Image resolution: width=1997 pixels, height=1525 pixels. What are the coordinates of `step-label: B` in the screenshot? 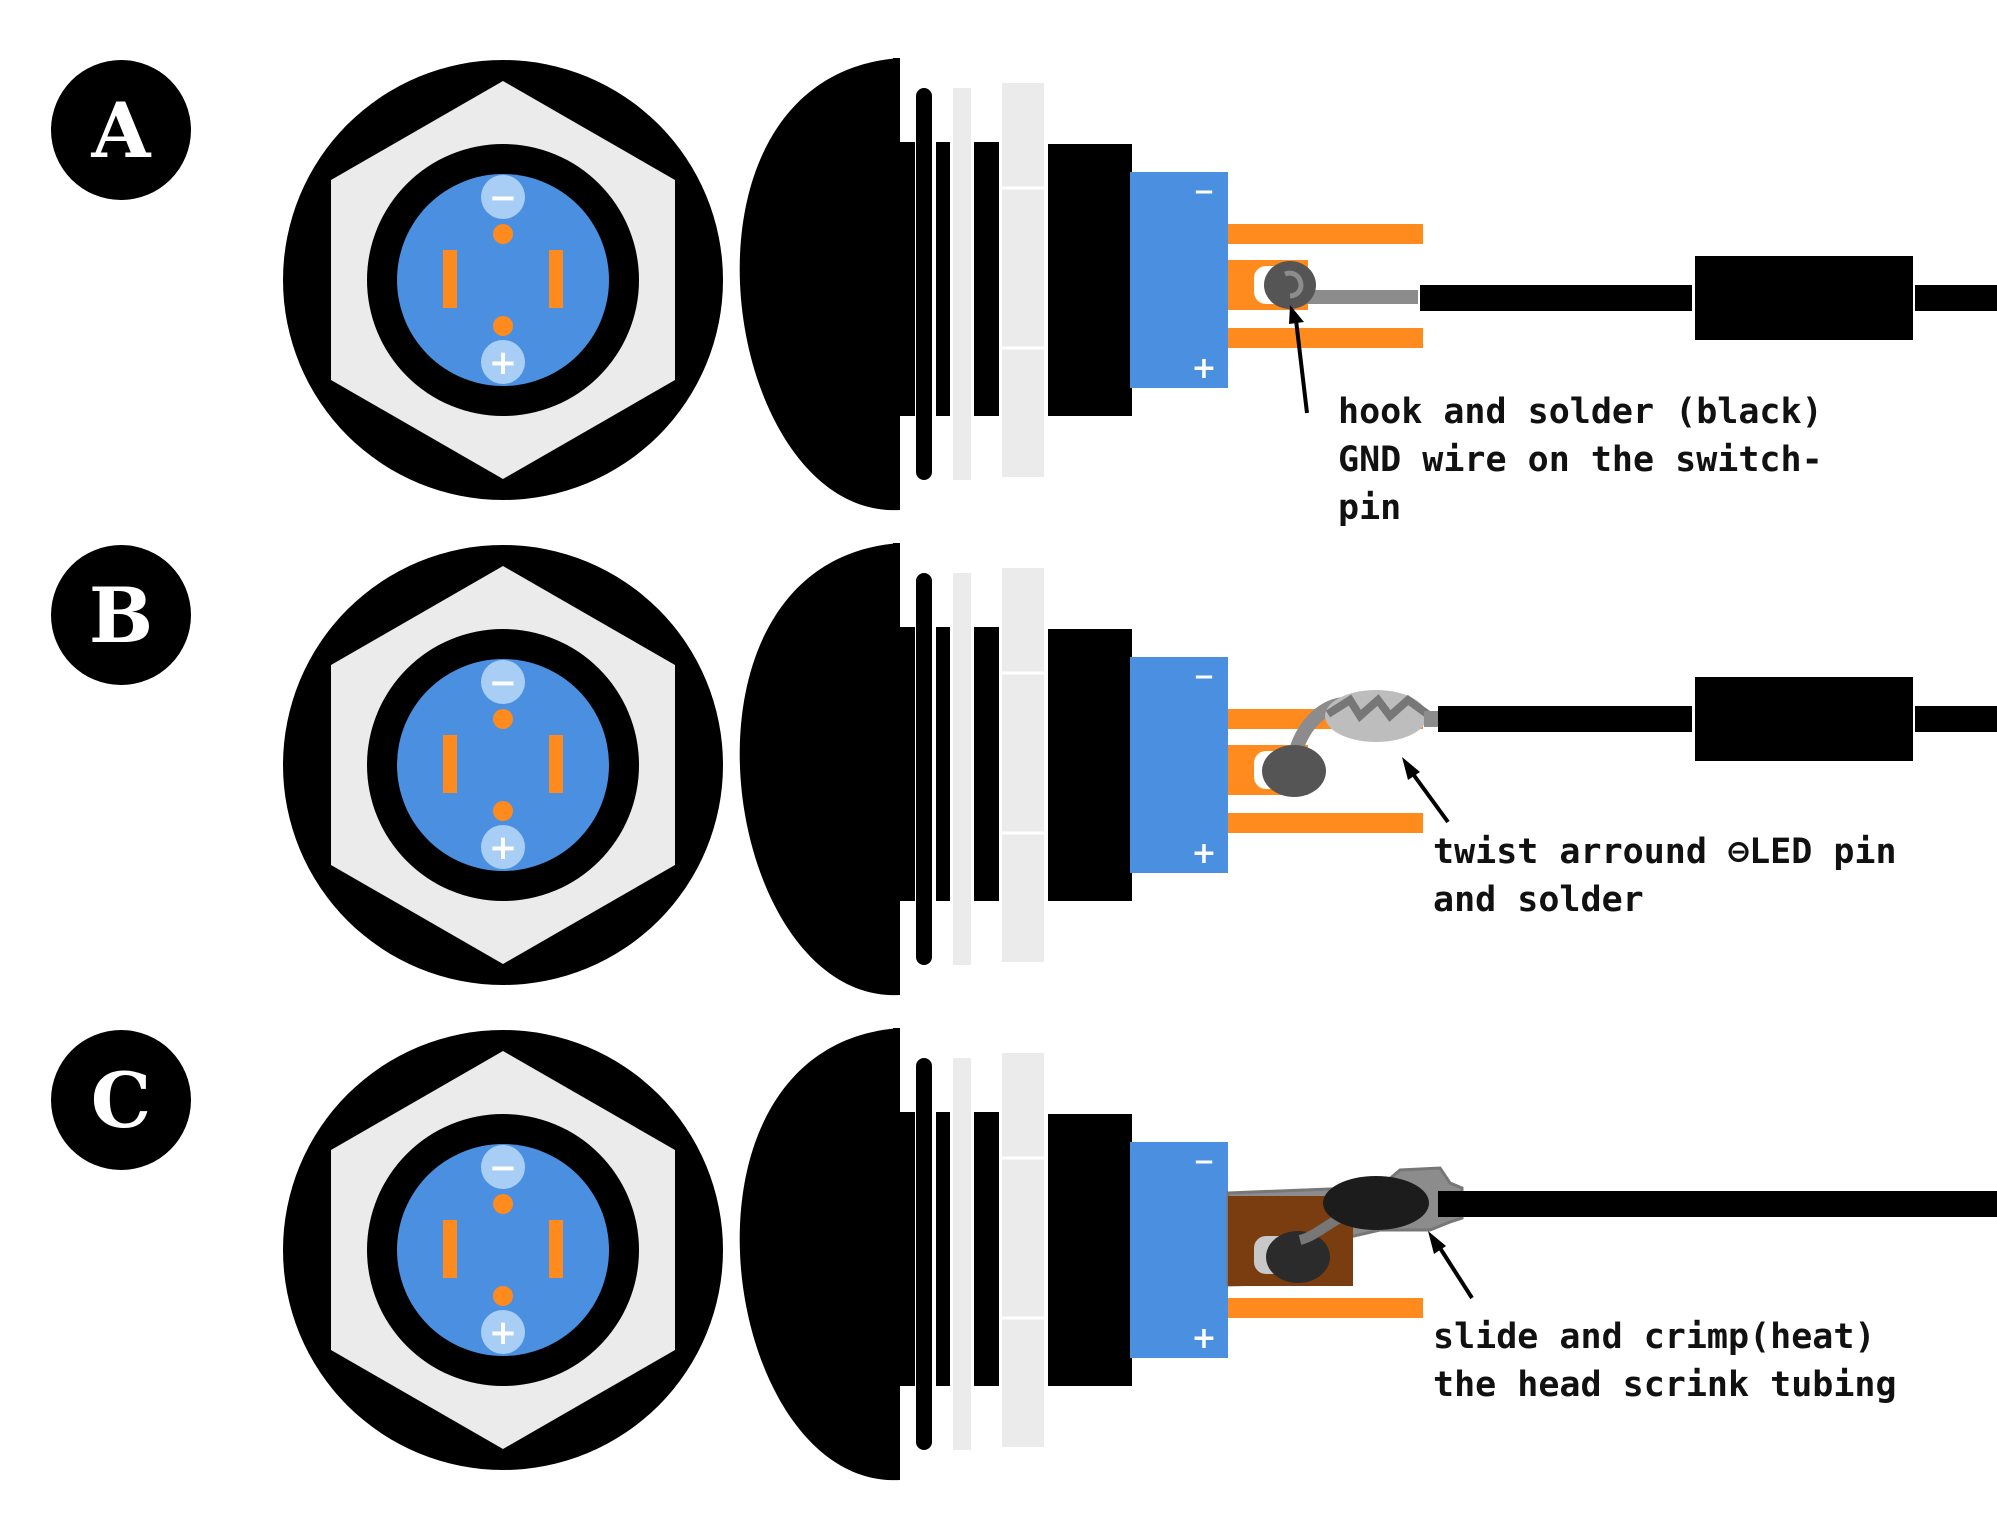 It's located at (121, 615).